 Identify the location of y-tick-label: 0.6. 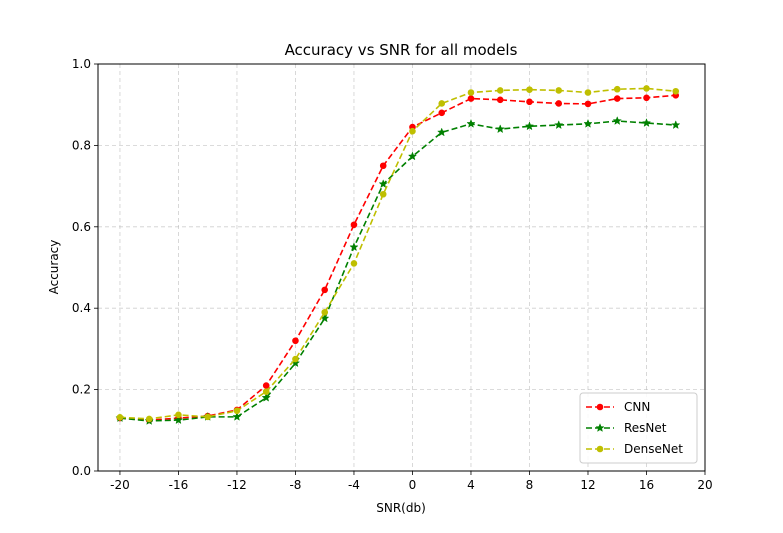
(81, 227).